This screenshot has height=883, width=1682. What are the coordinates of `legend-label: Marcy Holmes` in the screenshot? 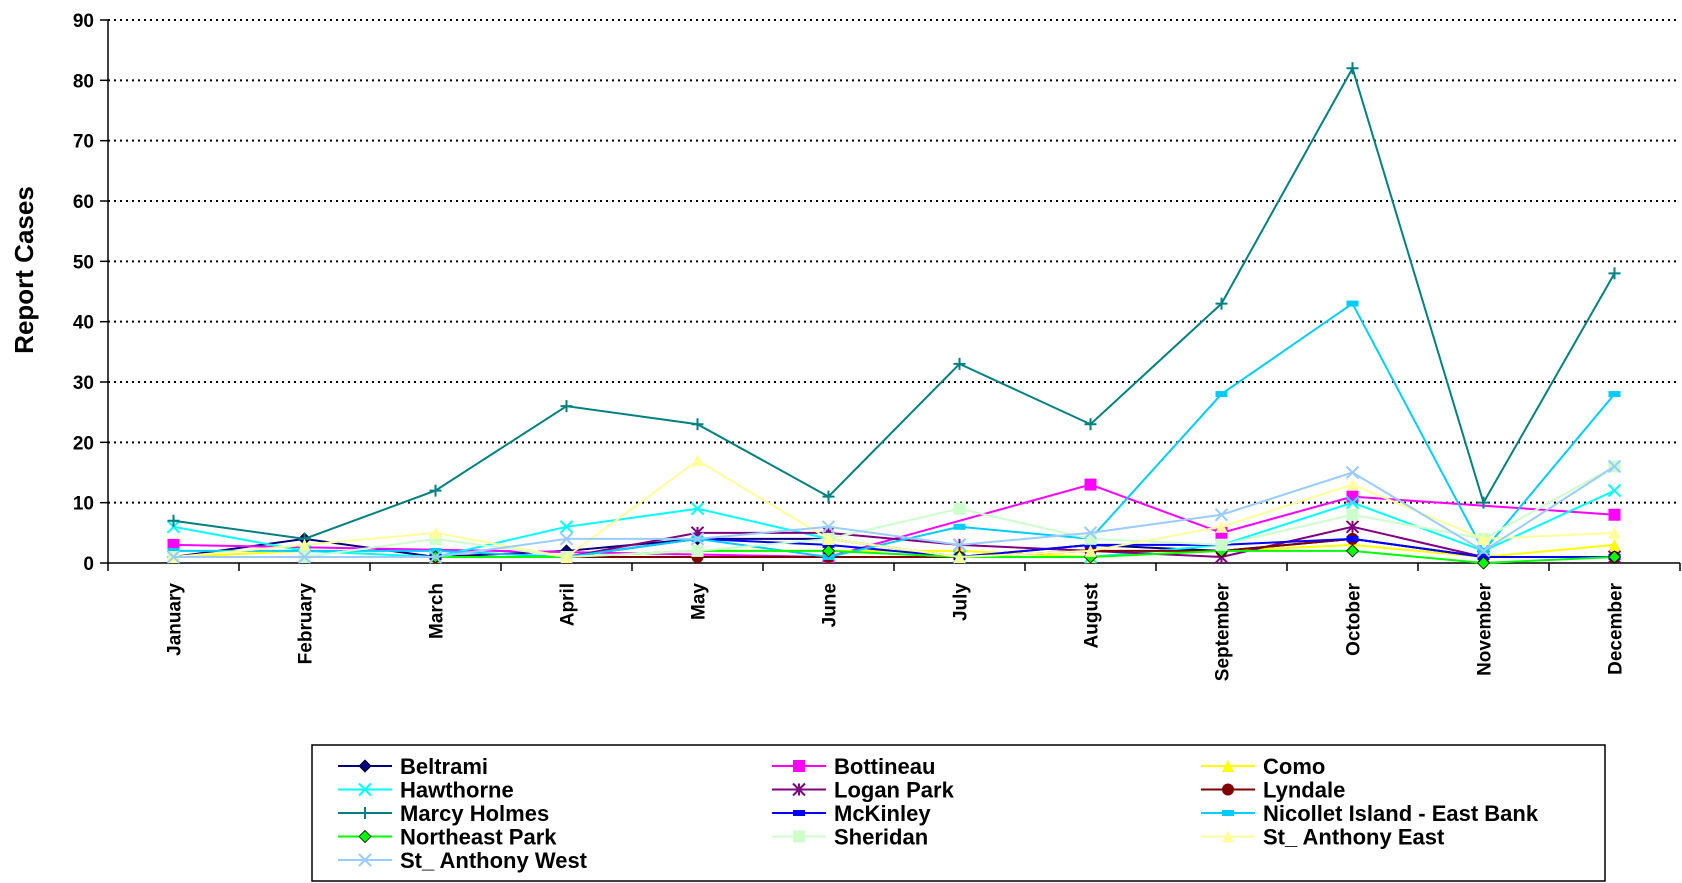 It's located at (474, 813).